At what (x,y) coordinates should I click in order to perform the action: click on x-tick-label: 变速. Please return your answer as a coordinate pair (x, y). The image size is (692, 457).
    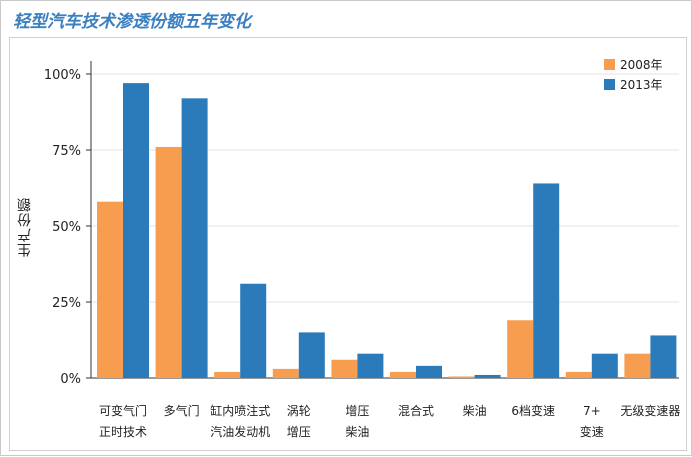
    Looking at the image, I should click on (592, 431).